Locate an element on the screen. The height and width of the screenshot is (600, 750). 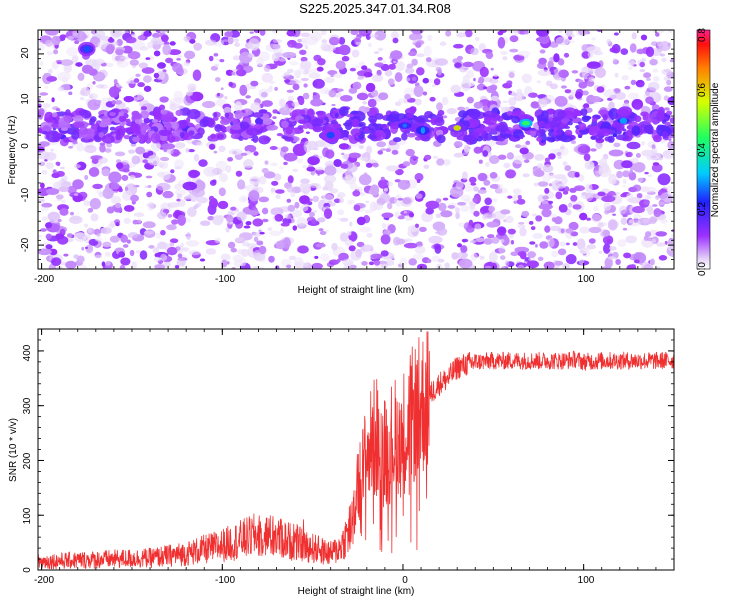
heatmap-x-tick-label-2: 0 is located at coordinates (405, 279).